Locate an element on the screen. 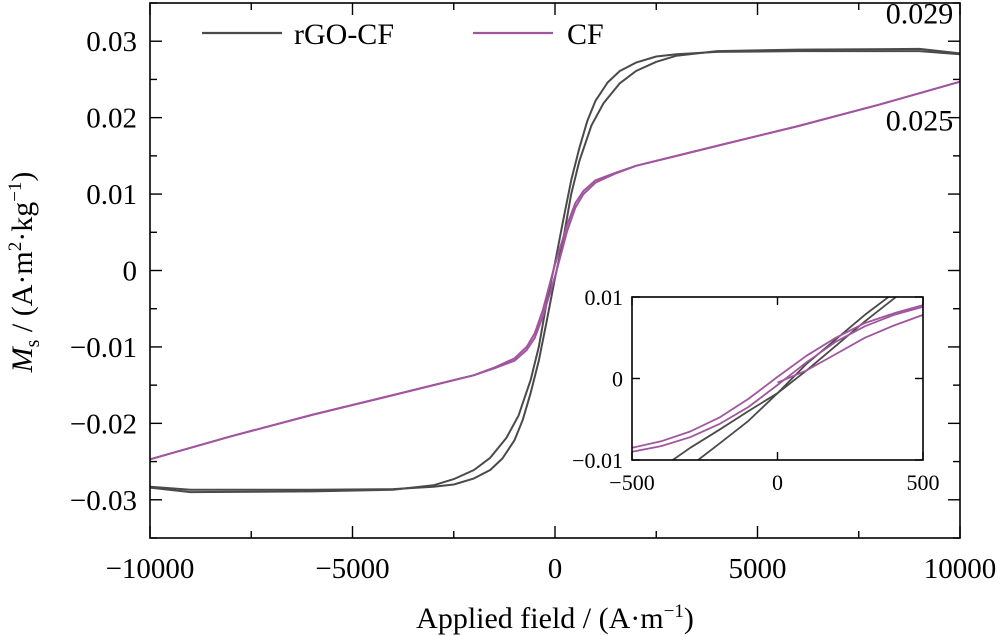  x-tick-label: 0 is located at coordinates (555, 569).